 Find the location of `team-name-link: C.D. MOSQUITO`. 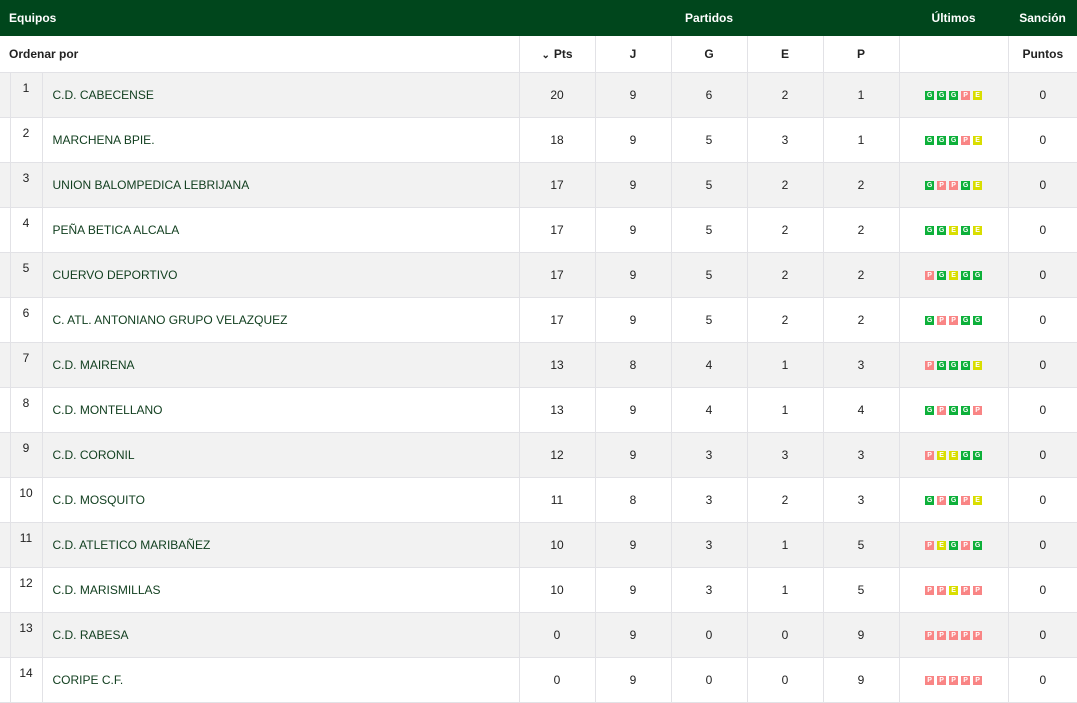

team-name-link: C.D. MOSQUITO is located at coordinates (280, 500).